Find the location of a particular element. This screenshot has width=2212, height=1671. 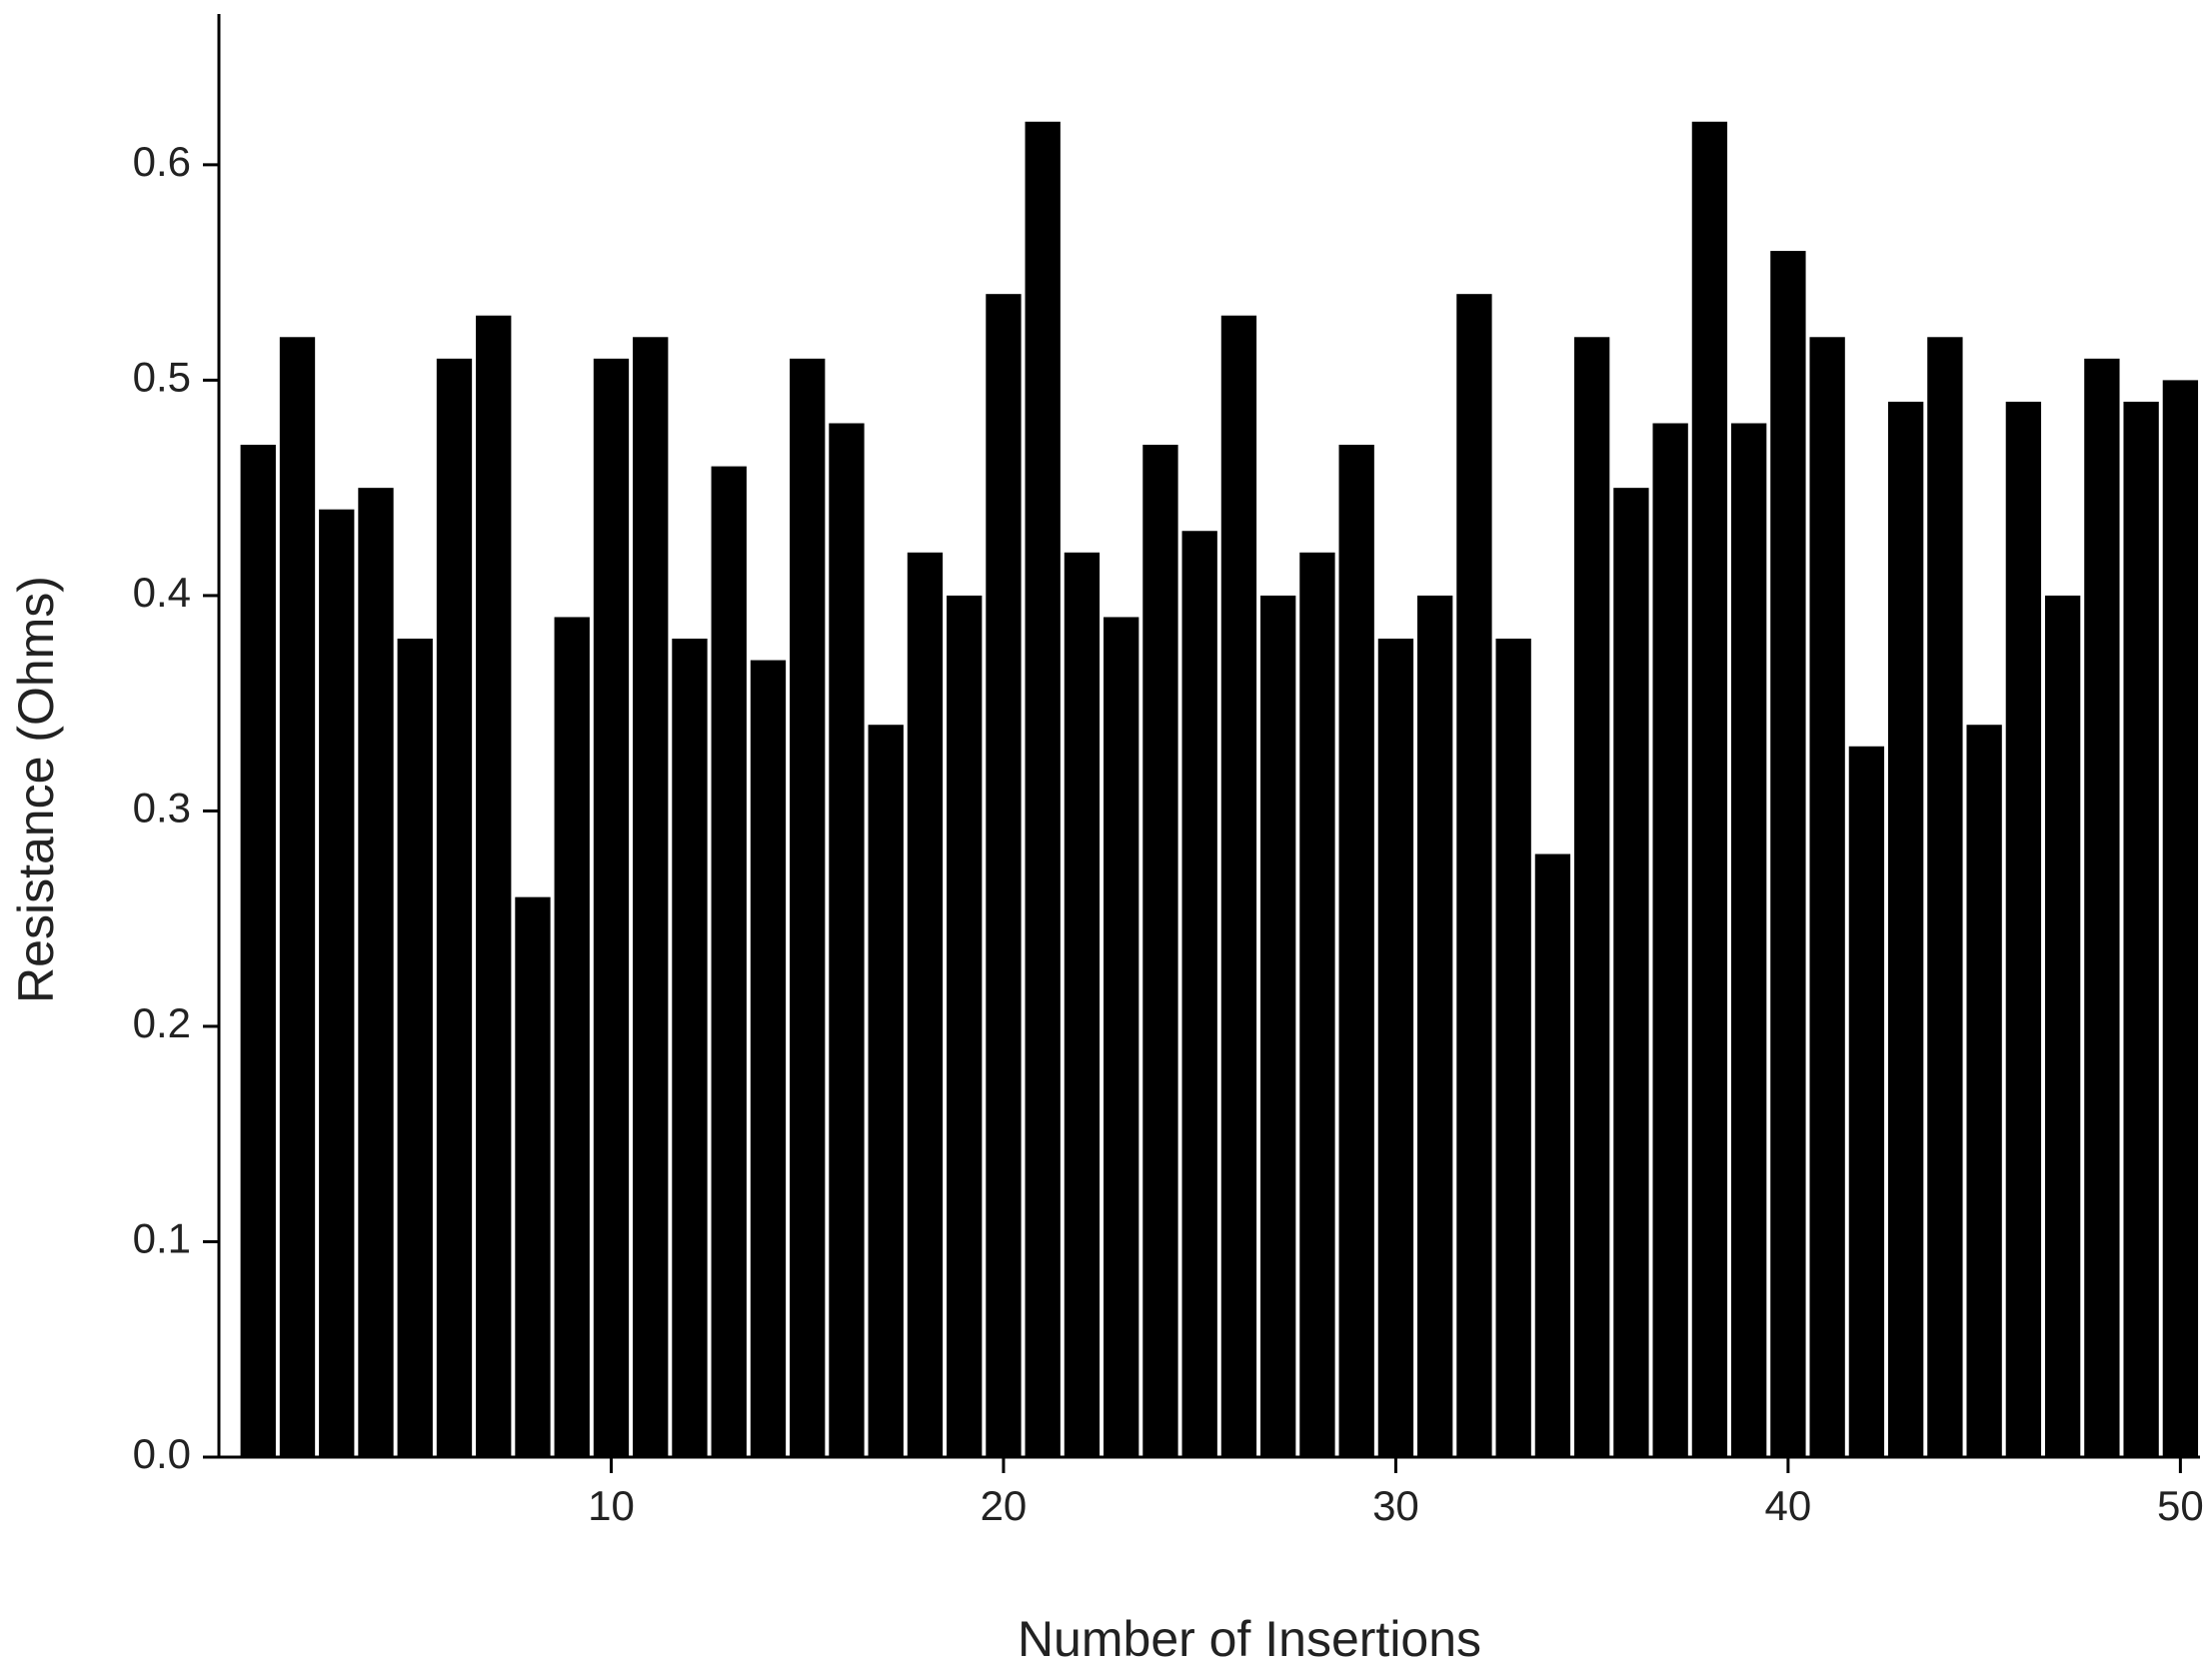

x-tick-label: 10 is located at coordinates (611, 1505).